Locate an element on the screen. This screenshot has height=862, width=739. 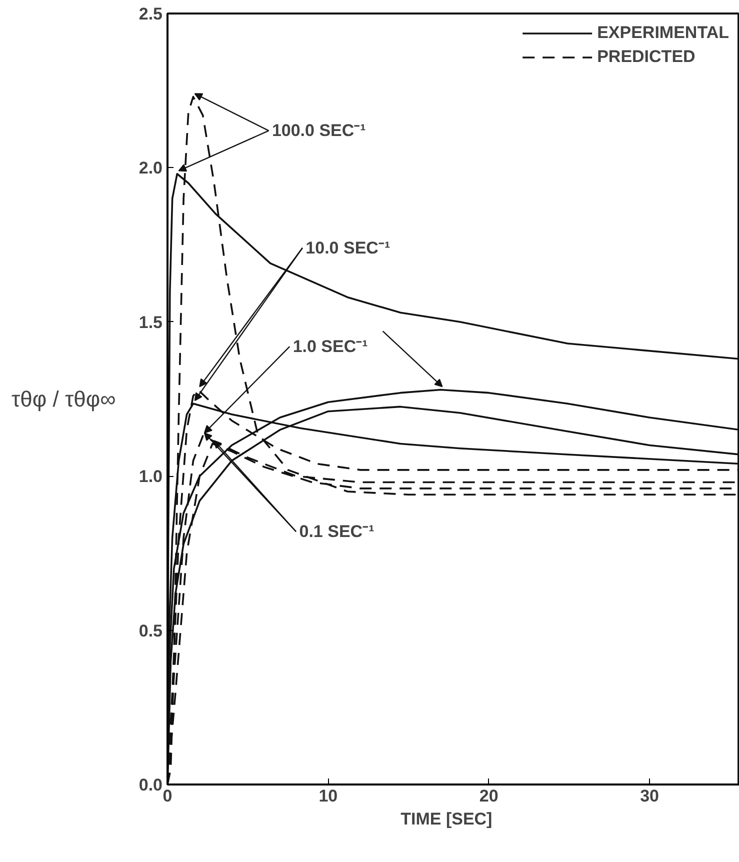
y-tick-label: 0.5 is located at coordinates (150, 630).